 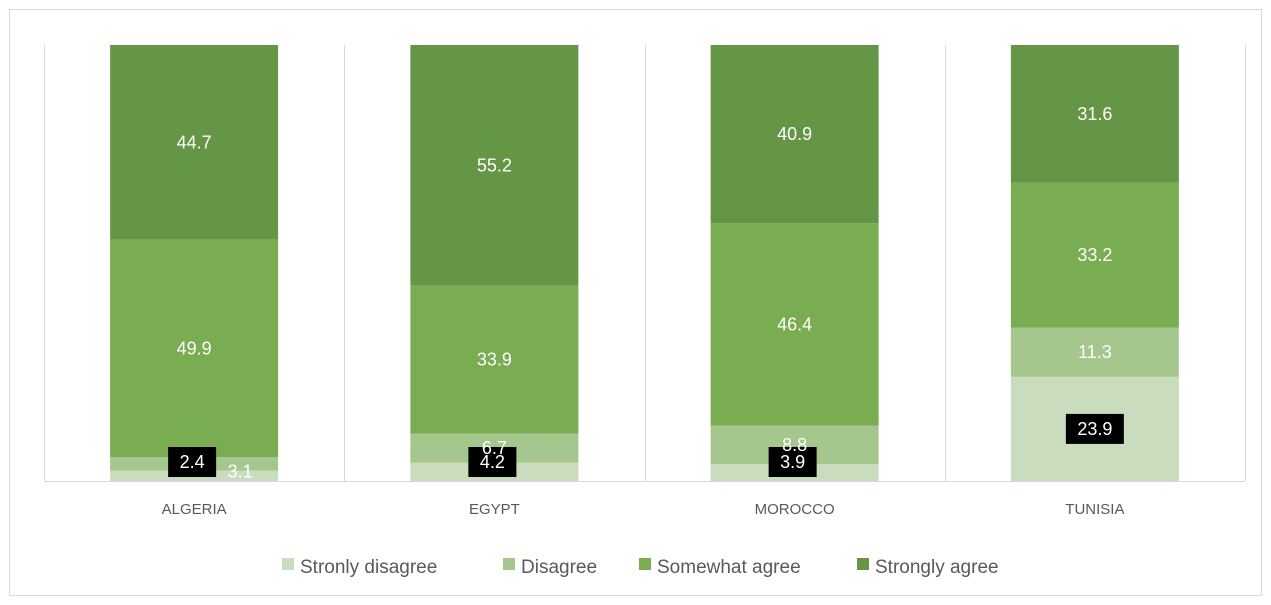 I want to click on data-label-morocco-somewhat-agree: 46.4, so click(x=794, y=324).